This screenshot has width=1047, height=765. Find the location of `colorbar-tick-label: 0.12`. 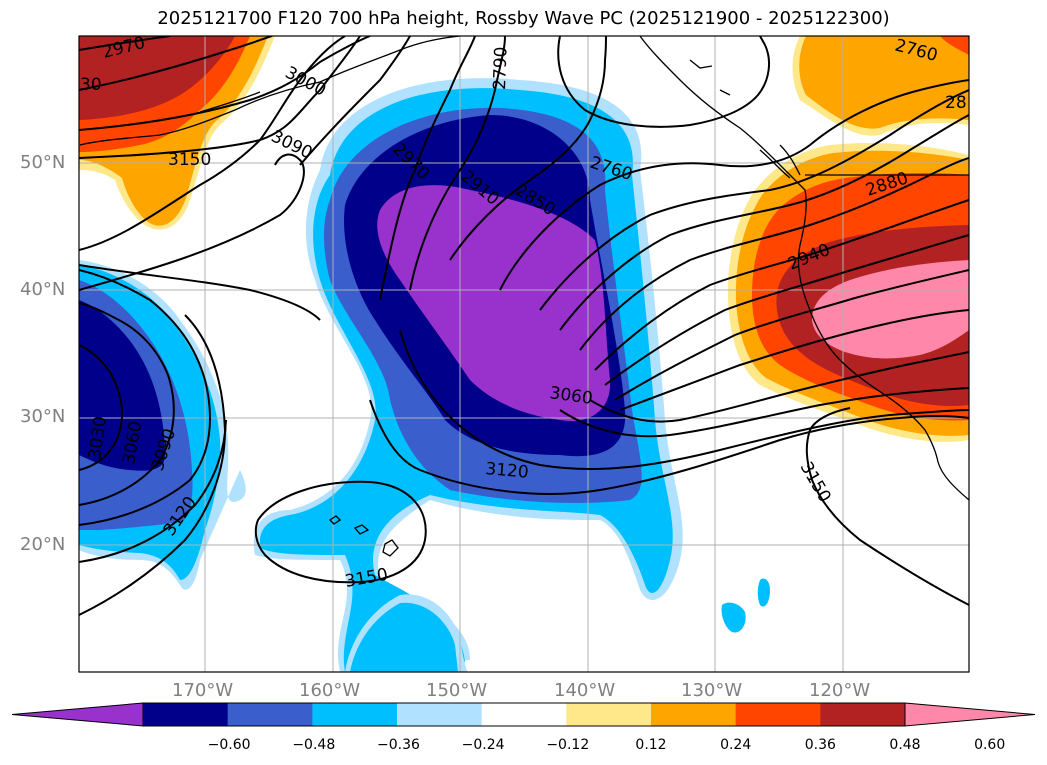

colorbar-tick-label: 0.12 is located at coordinates (651, 745).